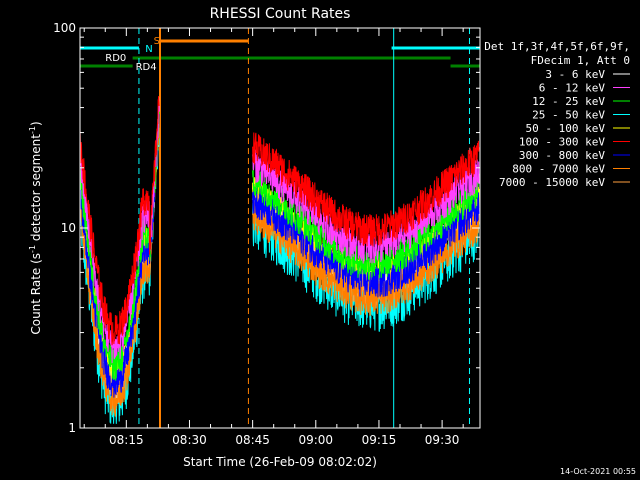 The height and width of the screenshot is (480, 640). I want to click on legend-label: 25 - 50 keV, so click(568, 115).